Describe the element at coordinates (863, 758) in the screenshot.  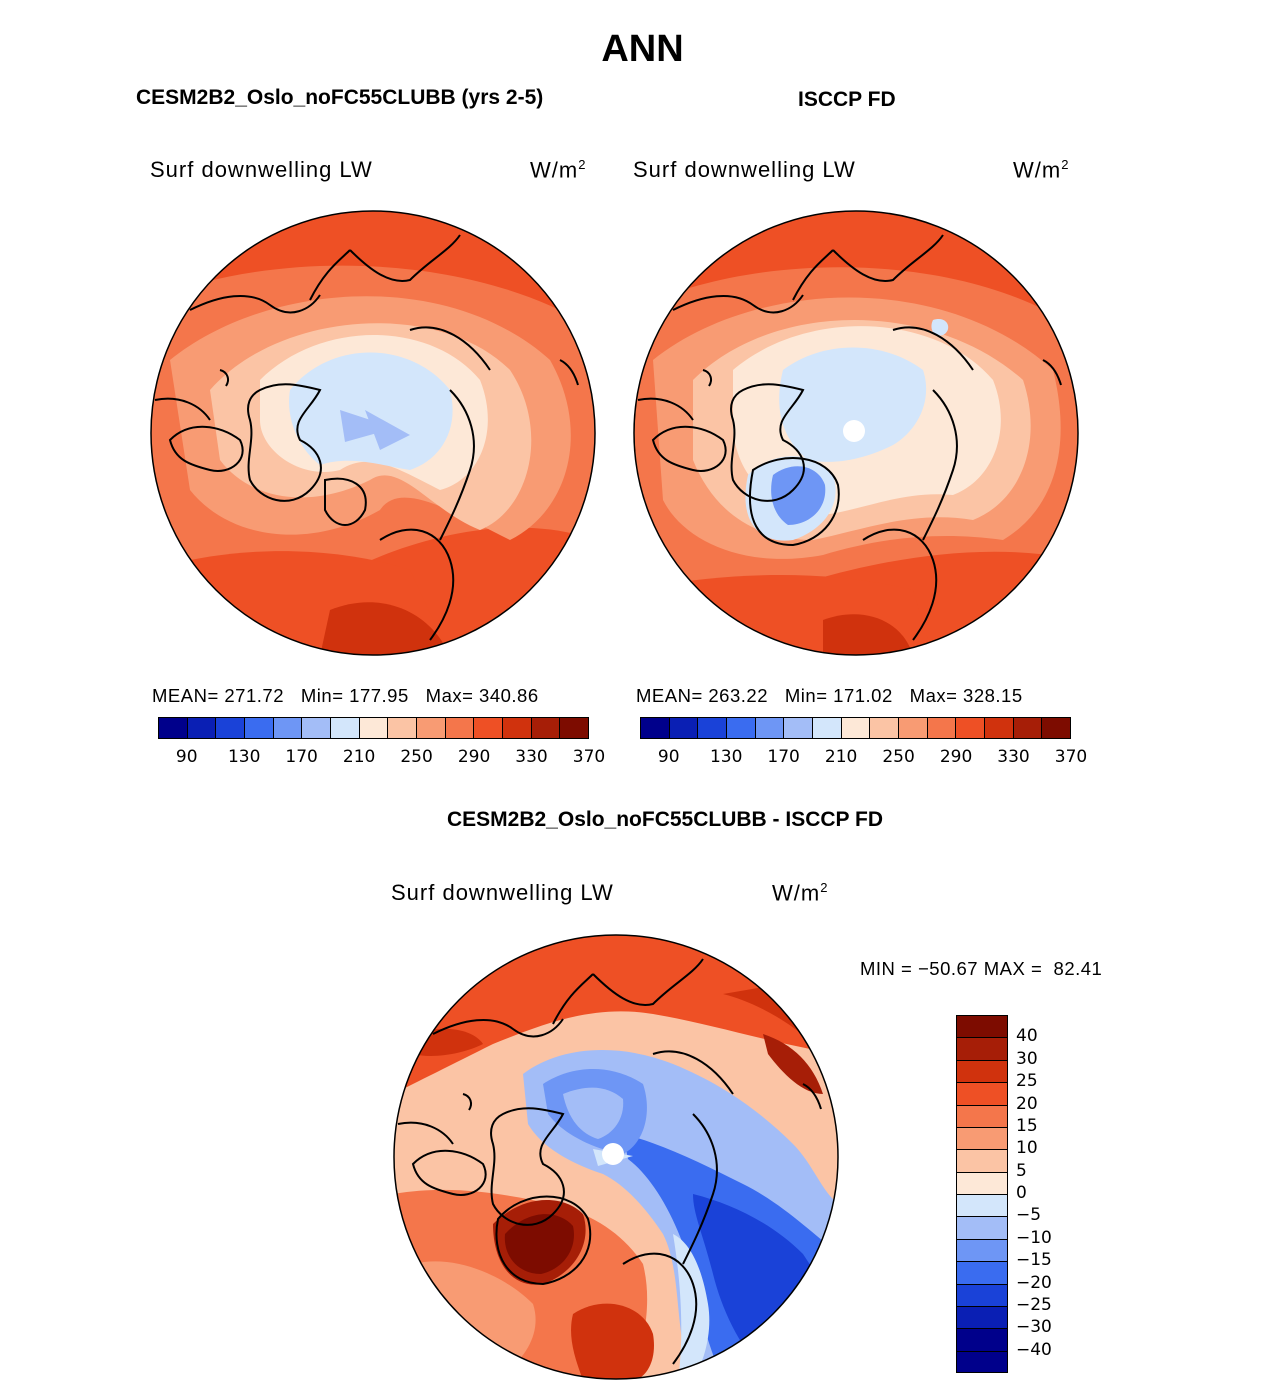
I see `obs-colorbar-ticks: 90 130 170 210 250 290 330 370` at that location.